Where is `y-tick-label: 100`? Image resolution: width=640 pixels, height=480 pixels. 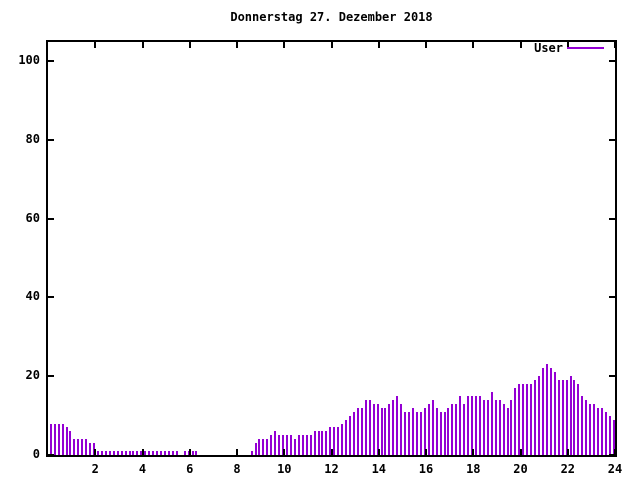
y-tick-label: 100 is located at coordinates (29, 59).